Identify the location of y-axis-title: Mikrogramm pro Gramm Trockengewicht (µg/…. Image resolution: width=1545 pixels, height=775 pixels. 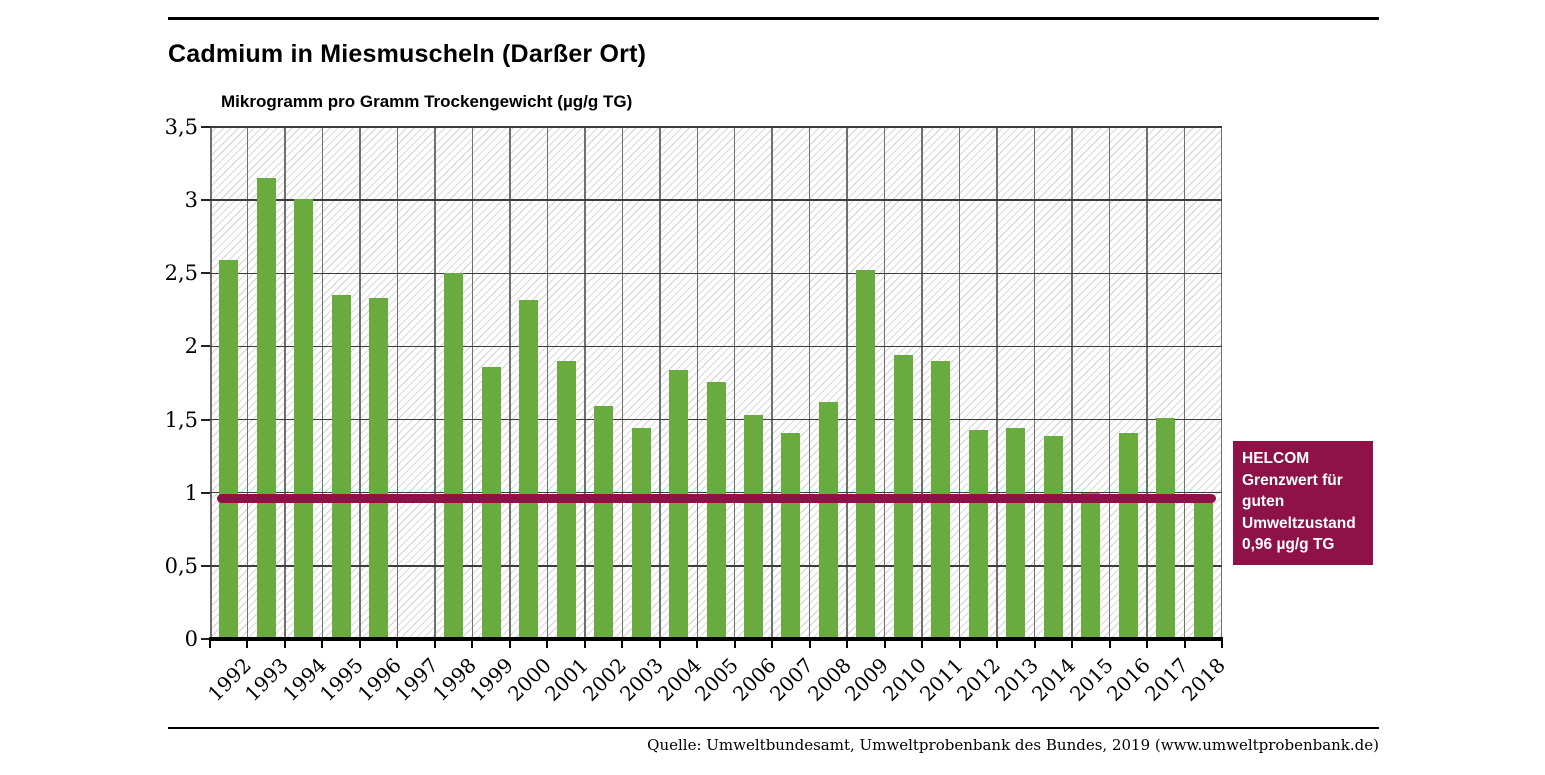
(427, 101).